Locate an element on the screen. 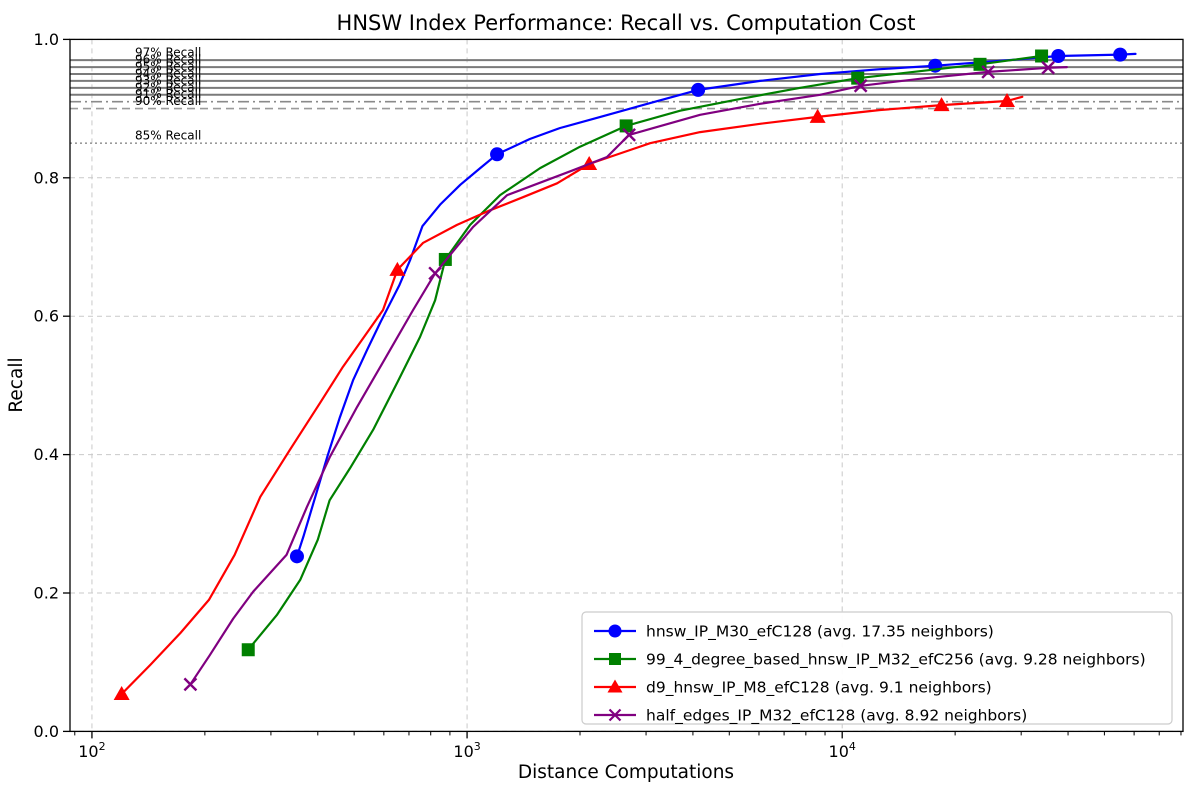 The image size is (1200, 800). y-tick-label: 0.6 is located at coordinates (46, 316).